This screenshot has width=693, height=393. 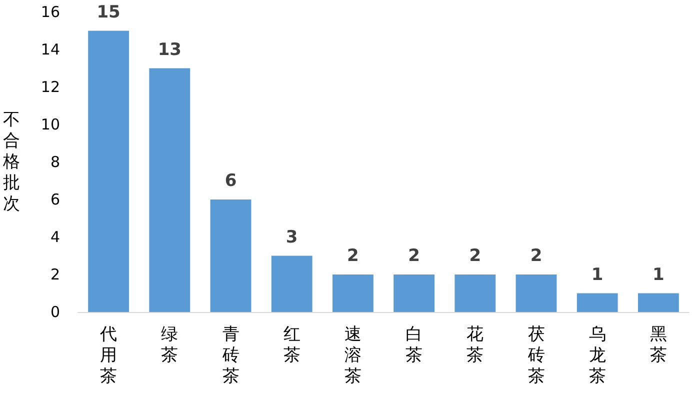 I want to click on data-label: 15, so click(x=108, y=12).